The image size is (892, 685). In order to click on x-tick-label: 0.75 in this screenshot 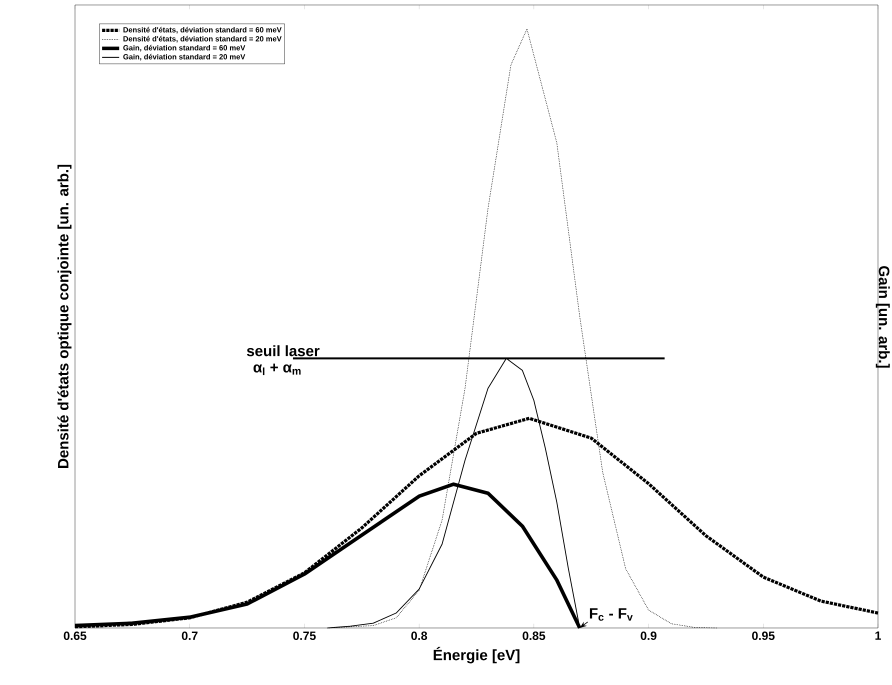, I will do `click(304, 636)`.